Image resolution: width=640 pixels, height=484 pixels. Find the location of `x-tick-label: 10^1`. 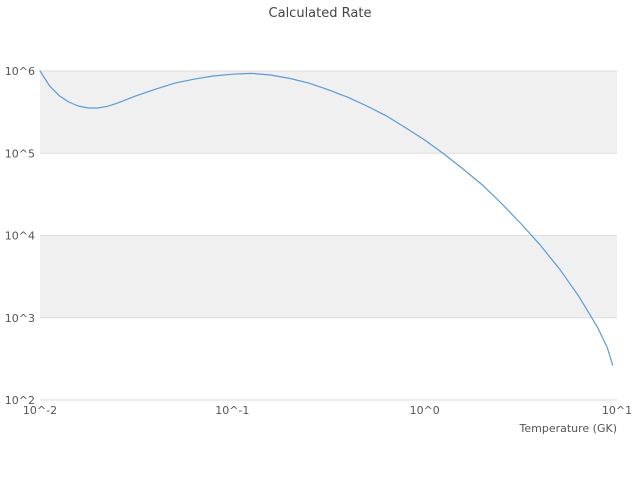

x-tick-label: 10^1 is located at coordinates (617, 410).